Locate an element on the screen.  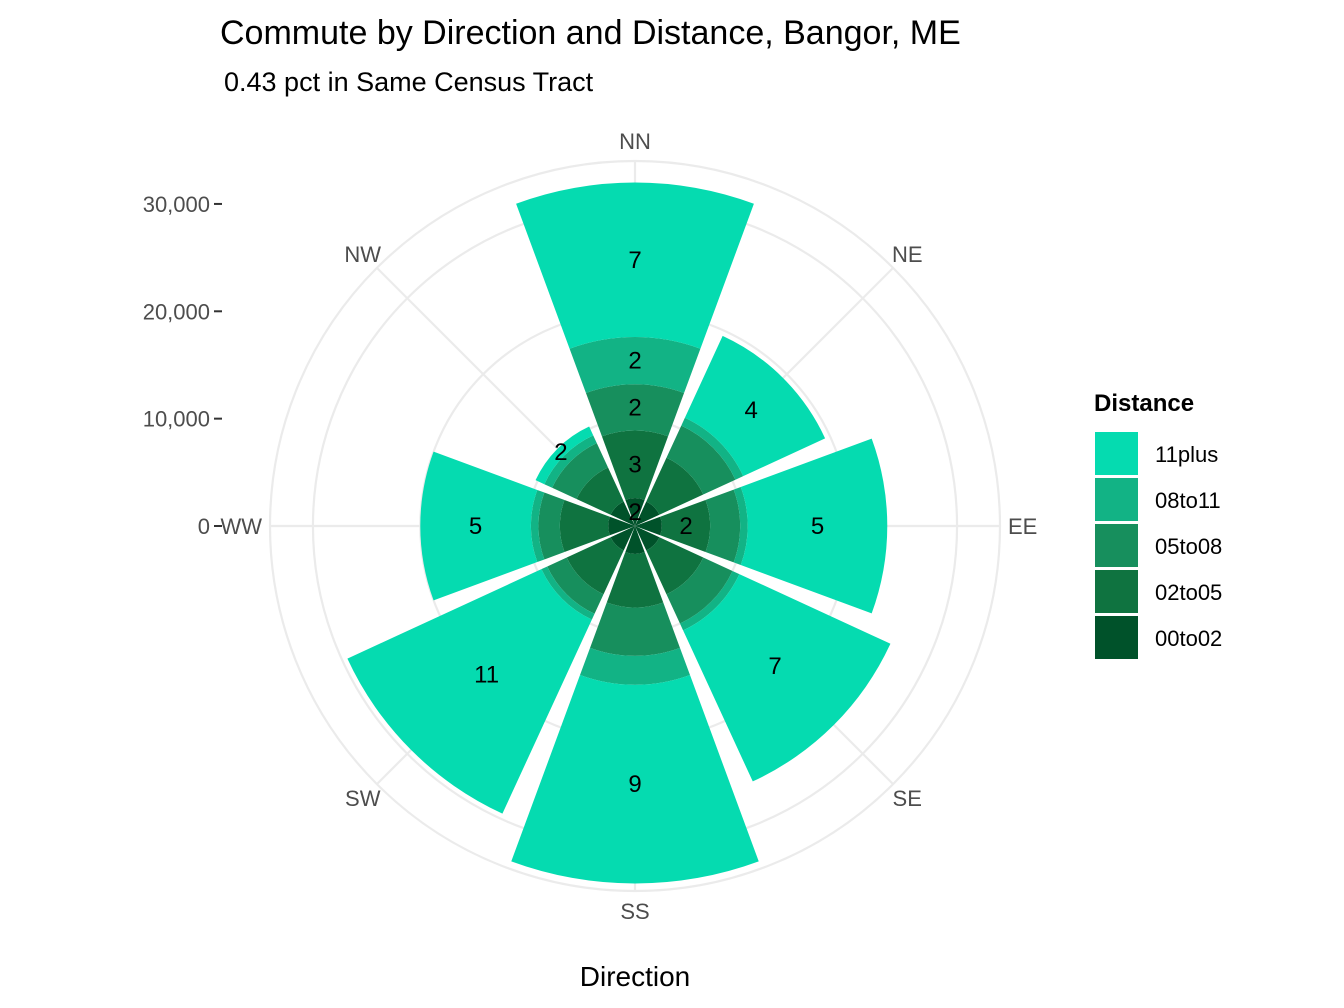
direction-label-EE: EE is located at coordinates (1022, 526).